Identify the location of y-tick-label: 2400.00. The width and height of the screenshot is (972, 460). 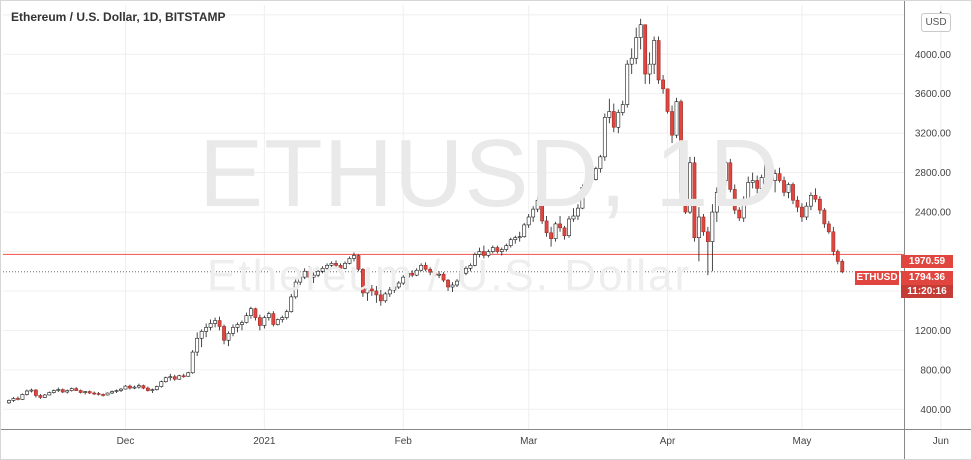
(933, 213).